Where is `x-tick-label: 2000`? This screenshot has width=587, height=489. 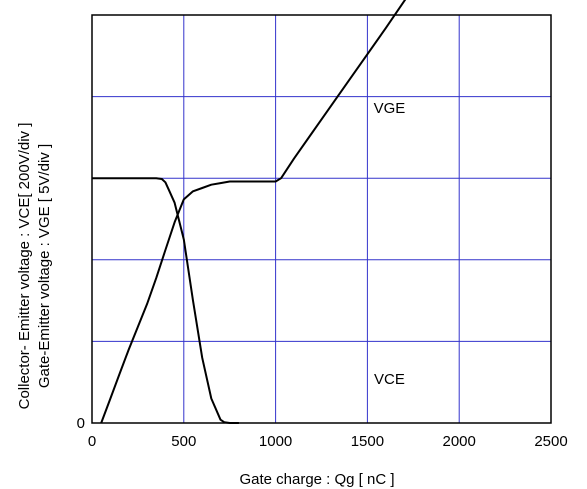
x-tick-label: 2000 is located at coordinates (459, 441).